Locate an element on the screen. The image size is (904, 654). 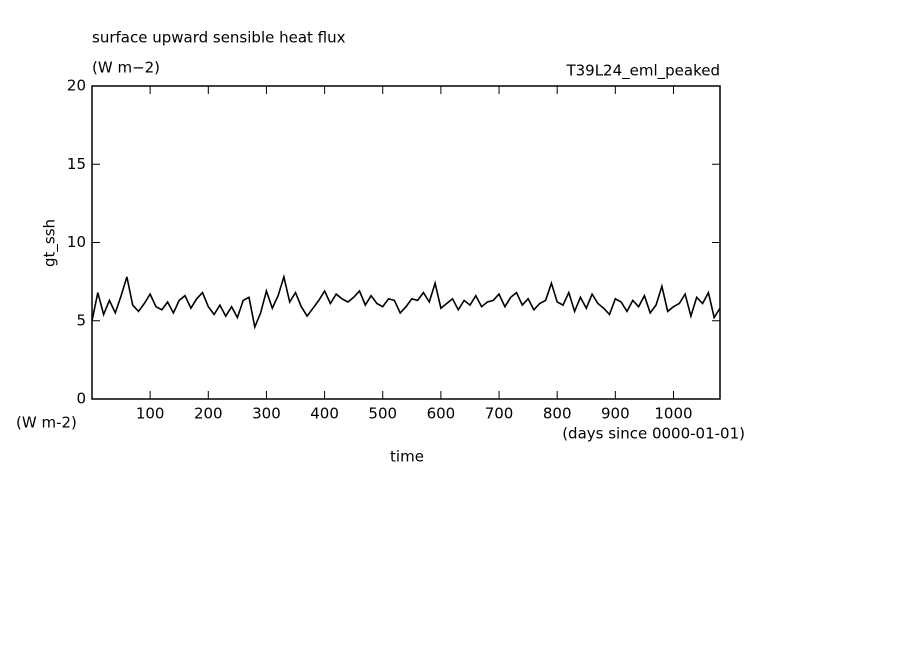
y-tick-label: 10 is located at coordinates (76, 242).